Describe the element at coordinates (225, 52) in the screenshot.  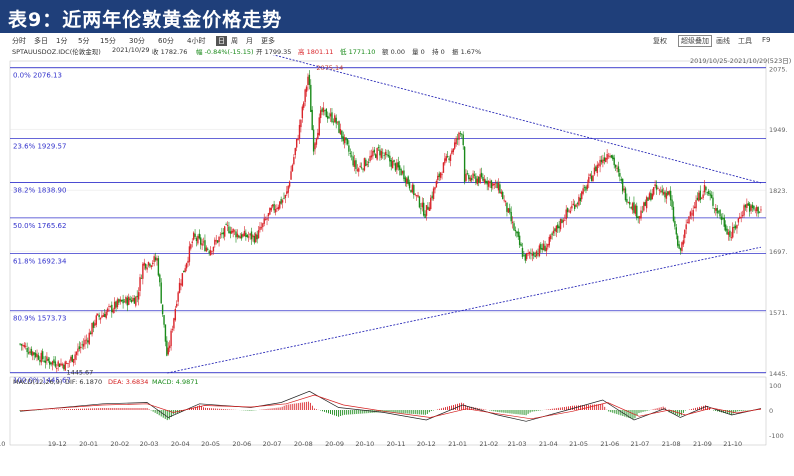
I see `quote-change: 幅 -0.84%(-15.15)` at that location.